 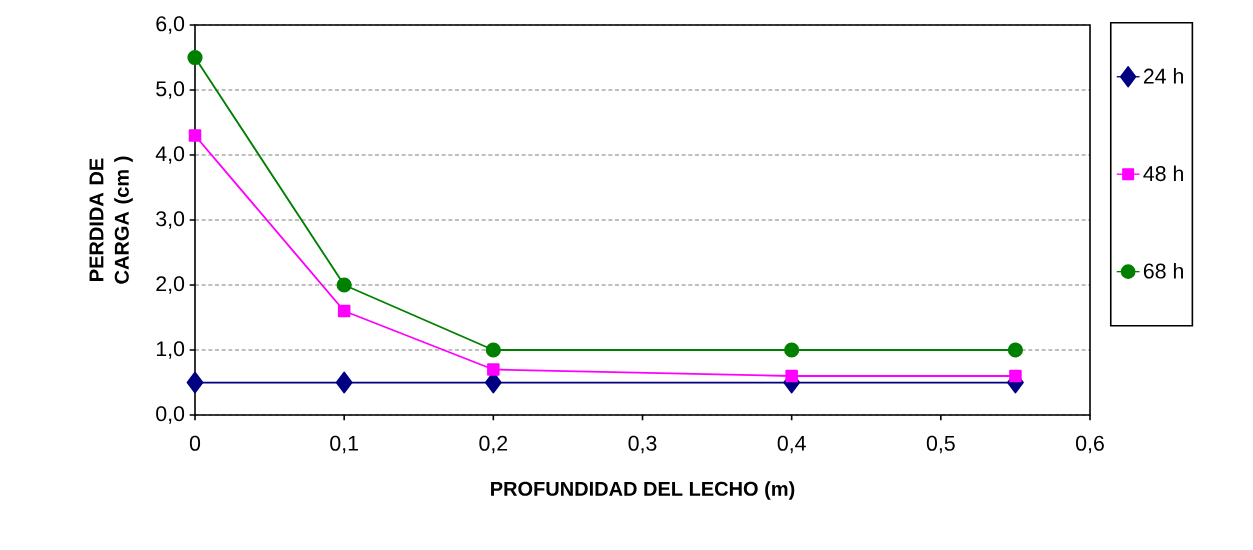 What do you see at coordinates (1163, 270) in the screenshot?
I see `legend-label: 68 h` at bounding box center [1163, 270].